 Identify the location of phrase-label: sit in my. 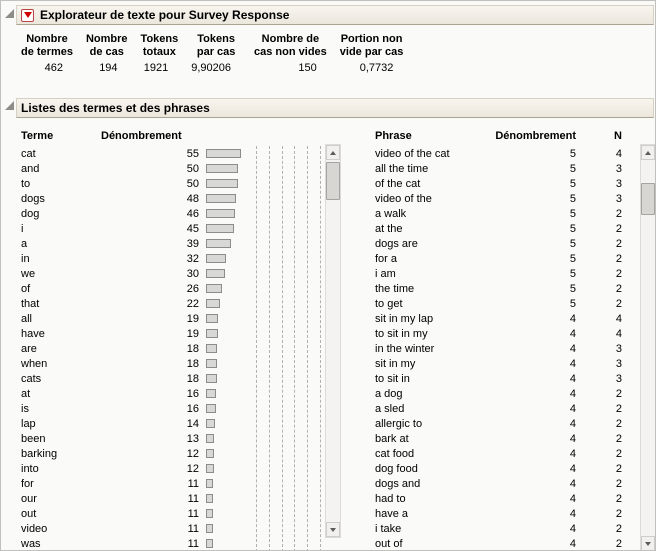
(395, 363).